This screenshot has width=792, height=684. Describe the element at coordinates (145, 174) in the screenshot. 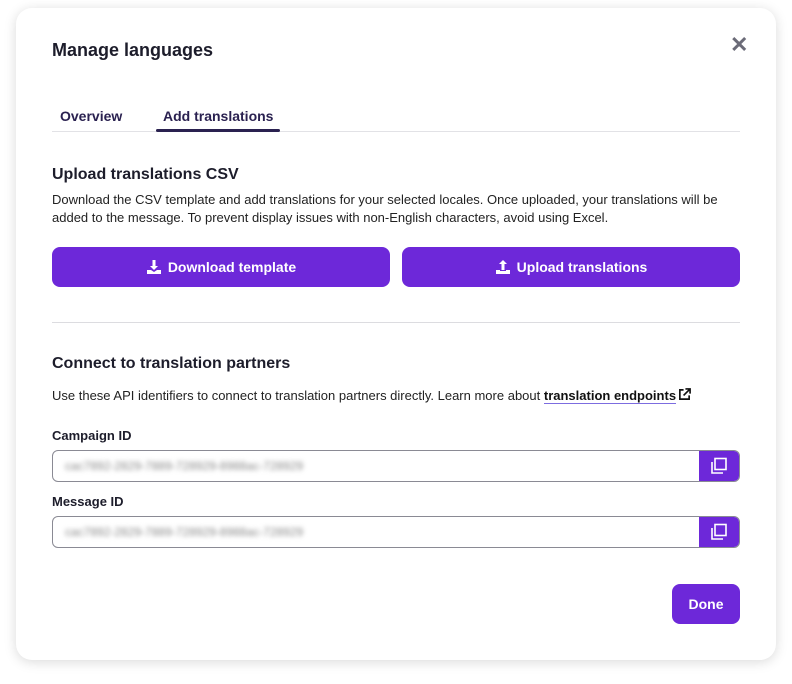

I see `upload-heading: Upload translations CSV` at that location.